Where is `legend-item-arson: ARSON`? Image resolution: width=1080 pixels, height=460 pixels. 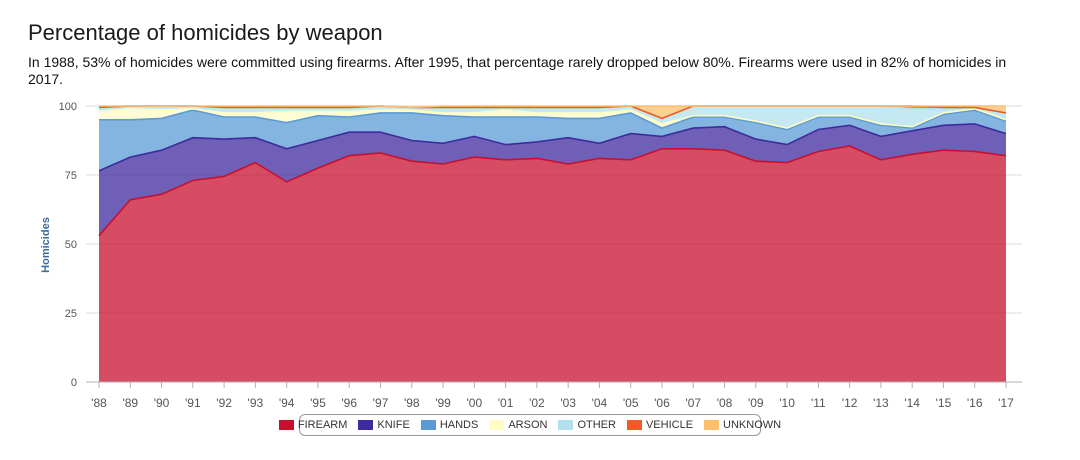
legend-item-arson: ARSON is located at coordinates (518, 425).